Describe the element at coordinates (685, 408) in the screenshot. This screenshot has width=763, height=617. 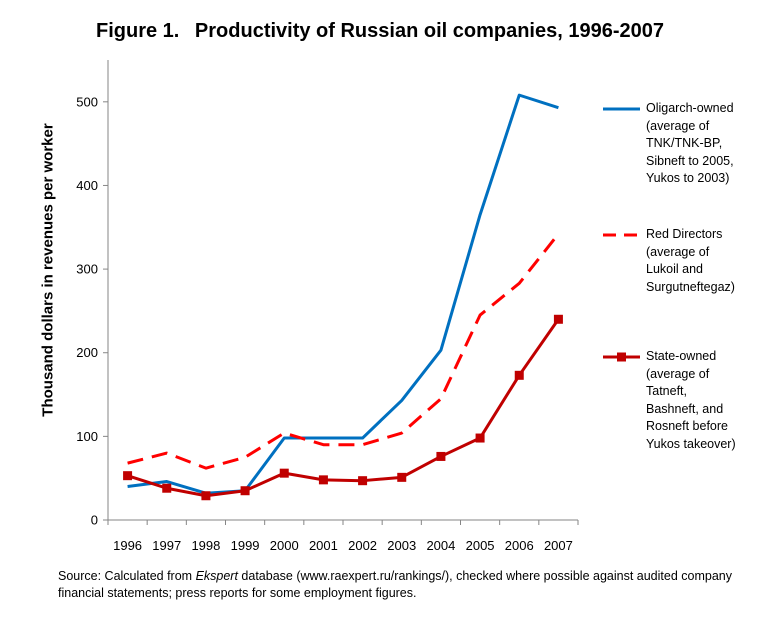
I see `legend-label-line: Bashneft, and` at that location.